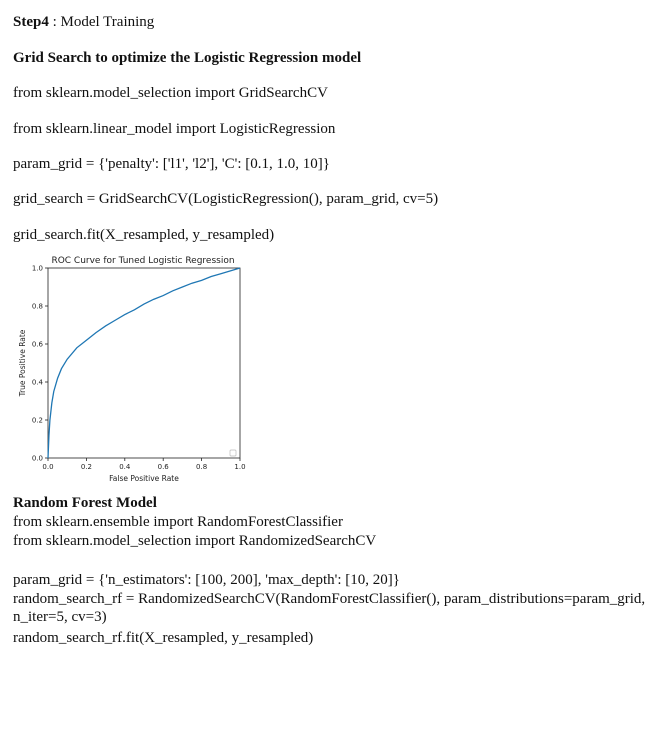 This screenshot has height=743, width=671. What do you see at coordinates (239, 467) in the screenshot?
I see `x-tick-label: 1.0` at bounding box center [239, 467].